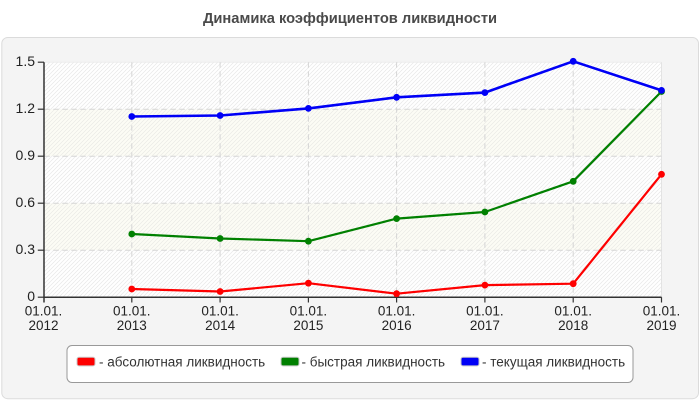  I want to click on svg-text: 2018, so click(573, 325).